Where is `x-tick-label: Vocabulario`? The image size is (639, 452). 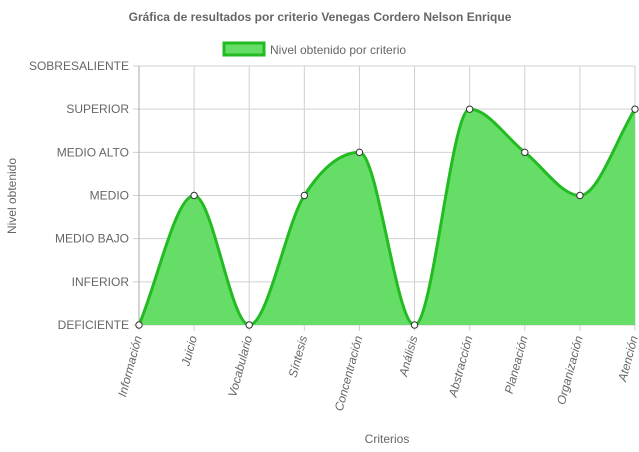 x-tick-label: Vocabulario is located at coordinates (240, 366).